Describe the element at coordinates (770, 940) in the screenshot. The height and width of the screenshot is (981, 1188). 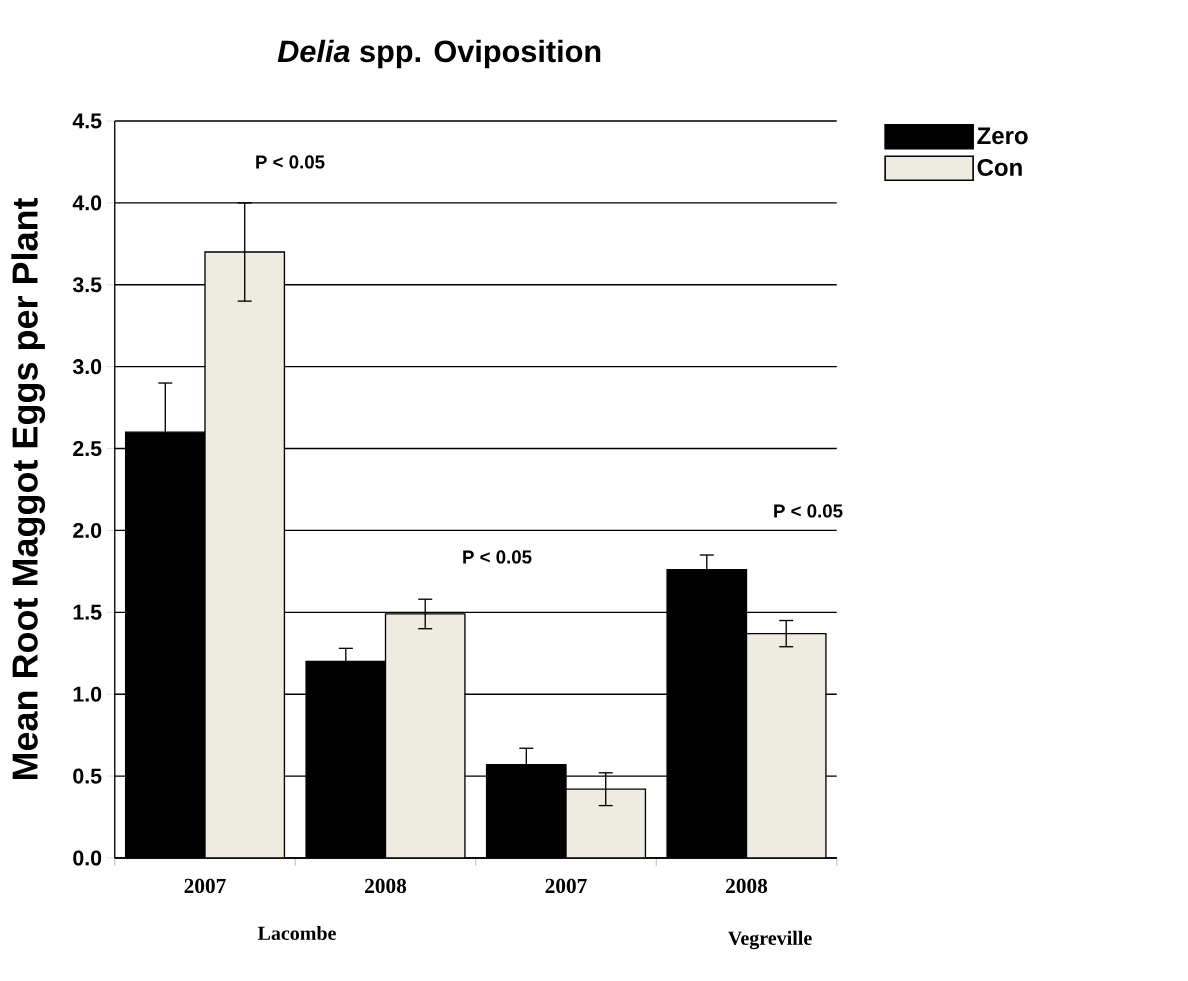
I see `text: Vegreville` at that location.